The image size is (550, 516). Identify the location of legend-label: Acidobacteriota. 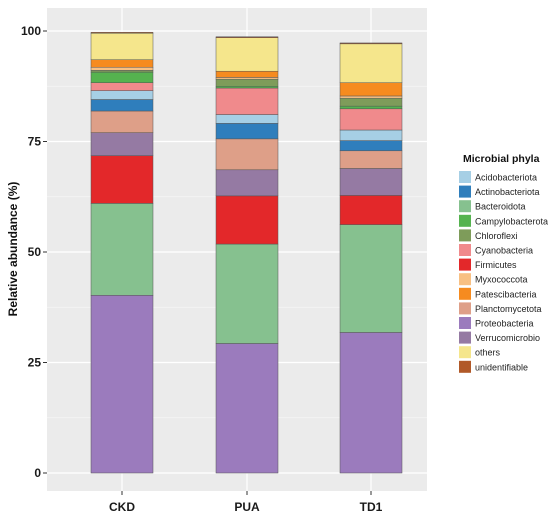
(506, 178).